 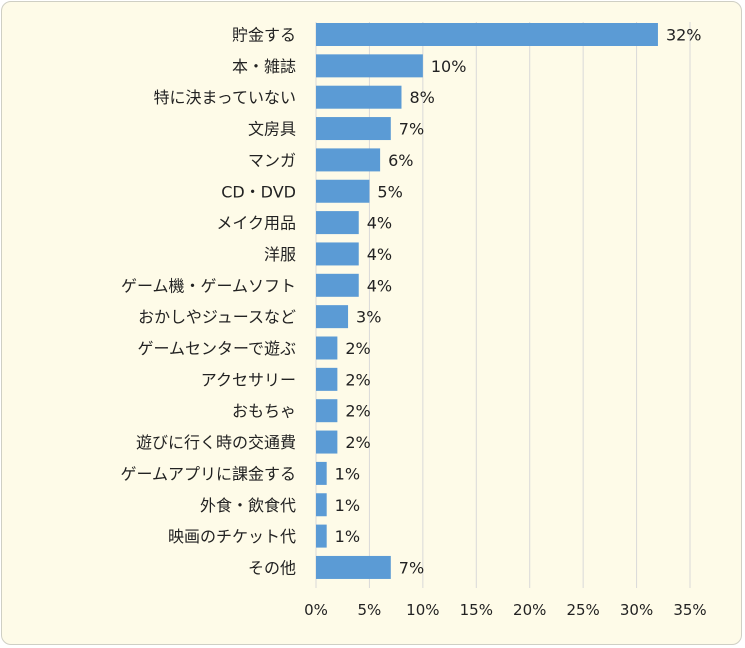 I want to click on value-label: 6%, so click(x=400, y=160).